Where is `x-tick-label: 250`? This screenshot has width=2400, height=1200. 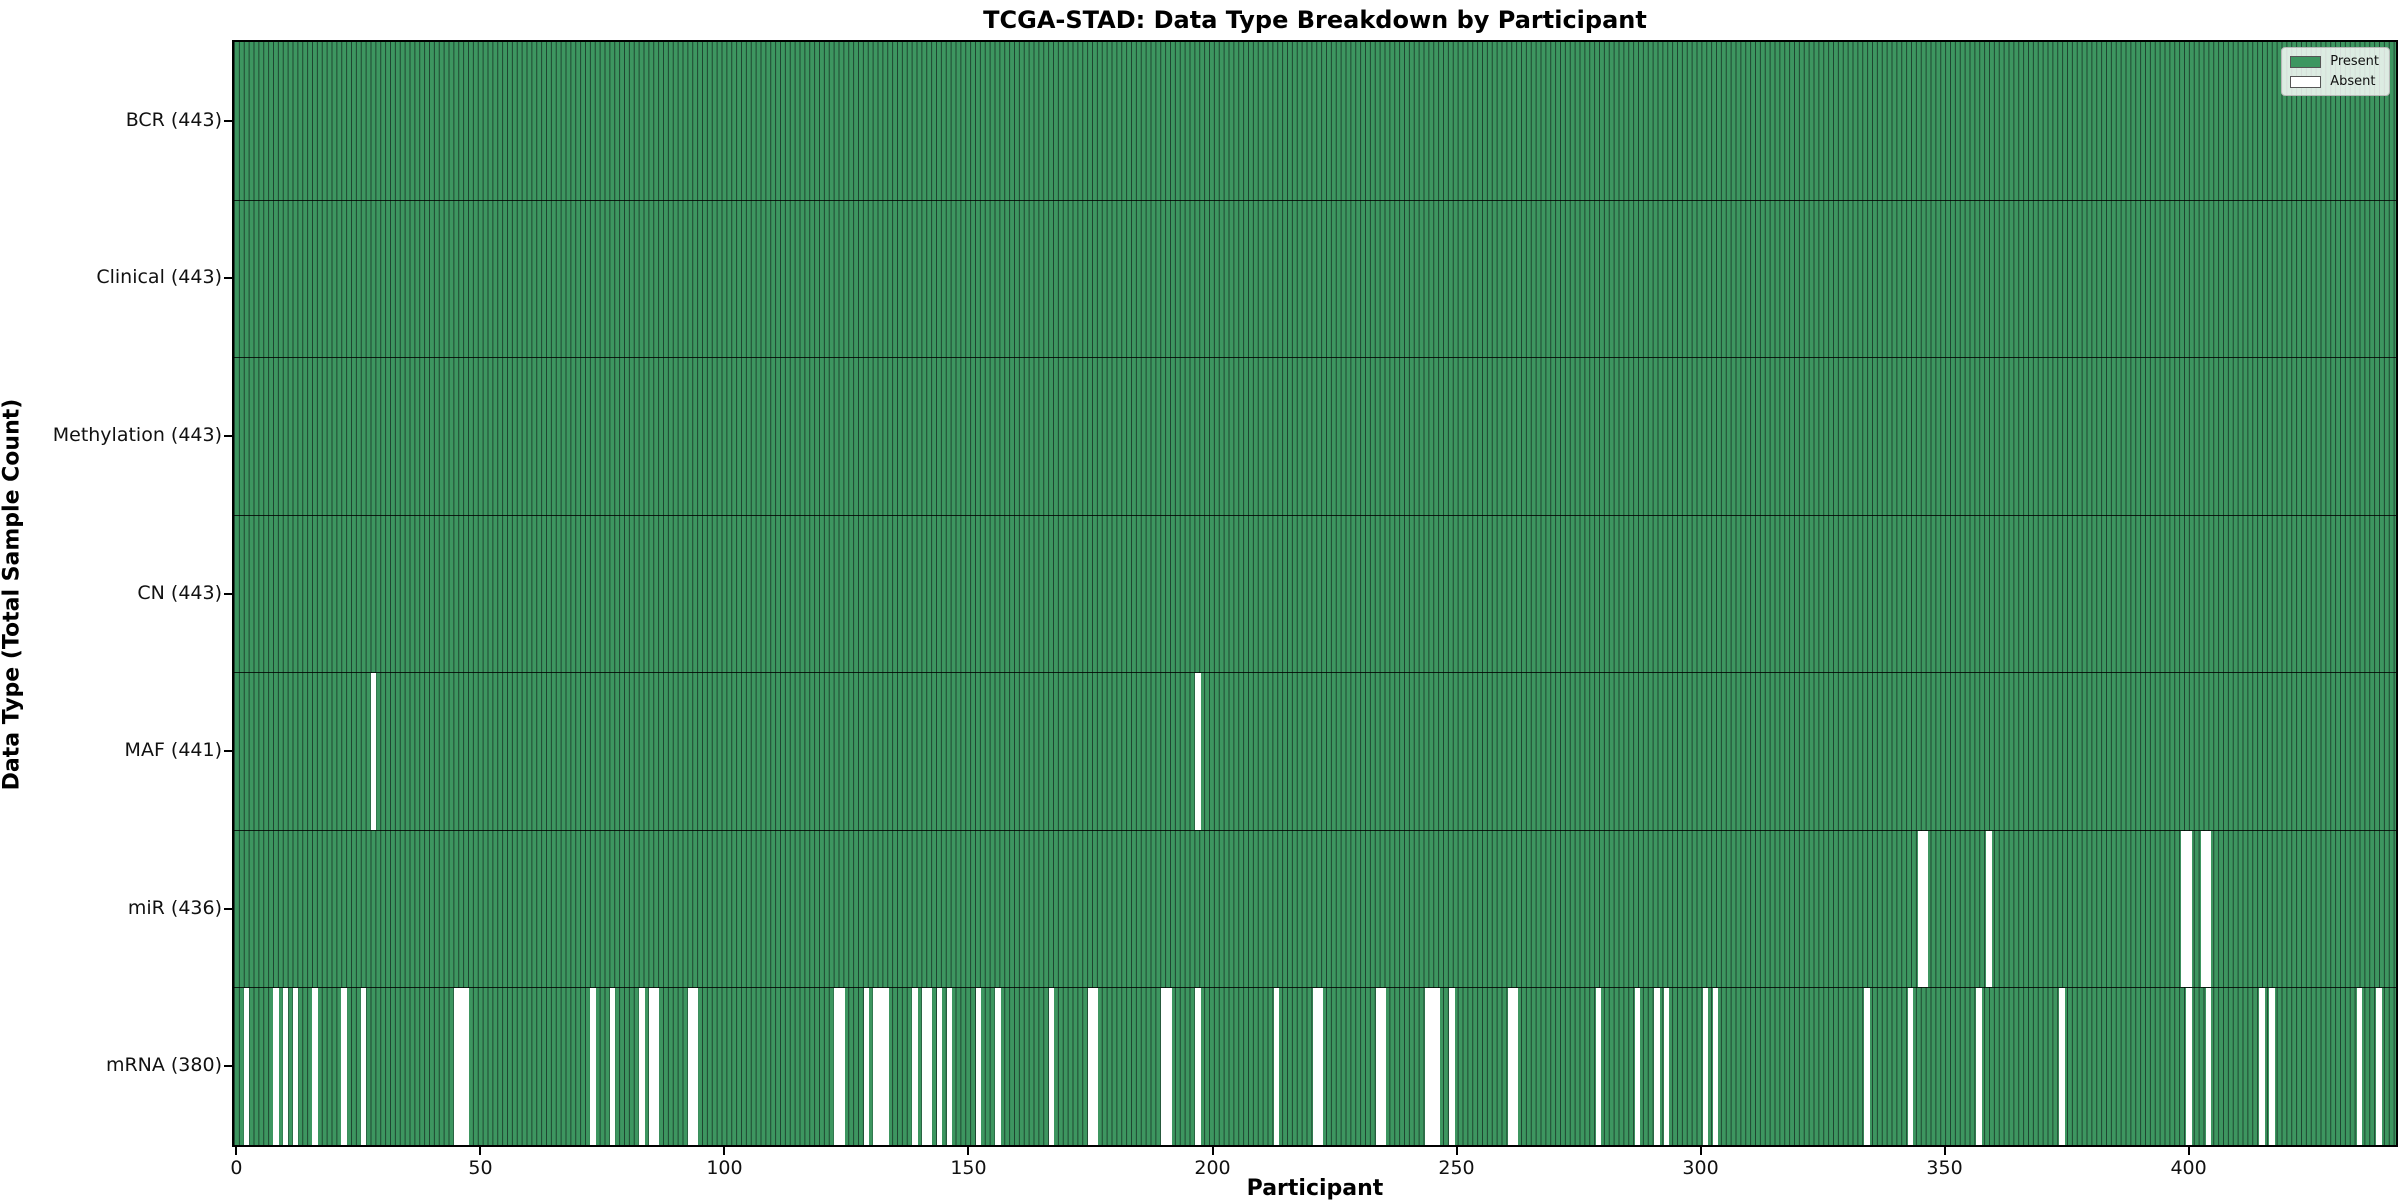 x-tick-label: 250 is located at coordinates (1456, 1168).